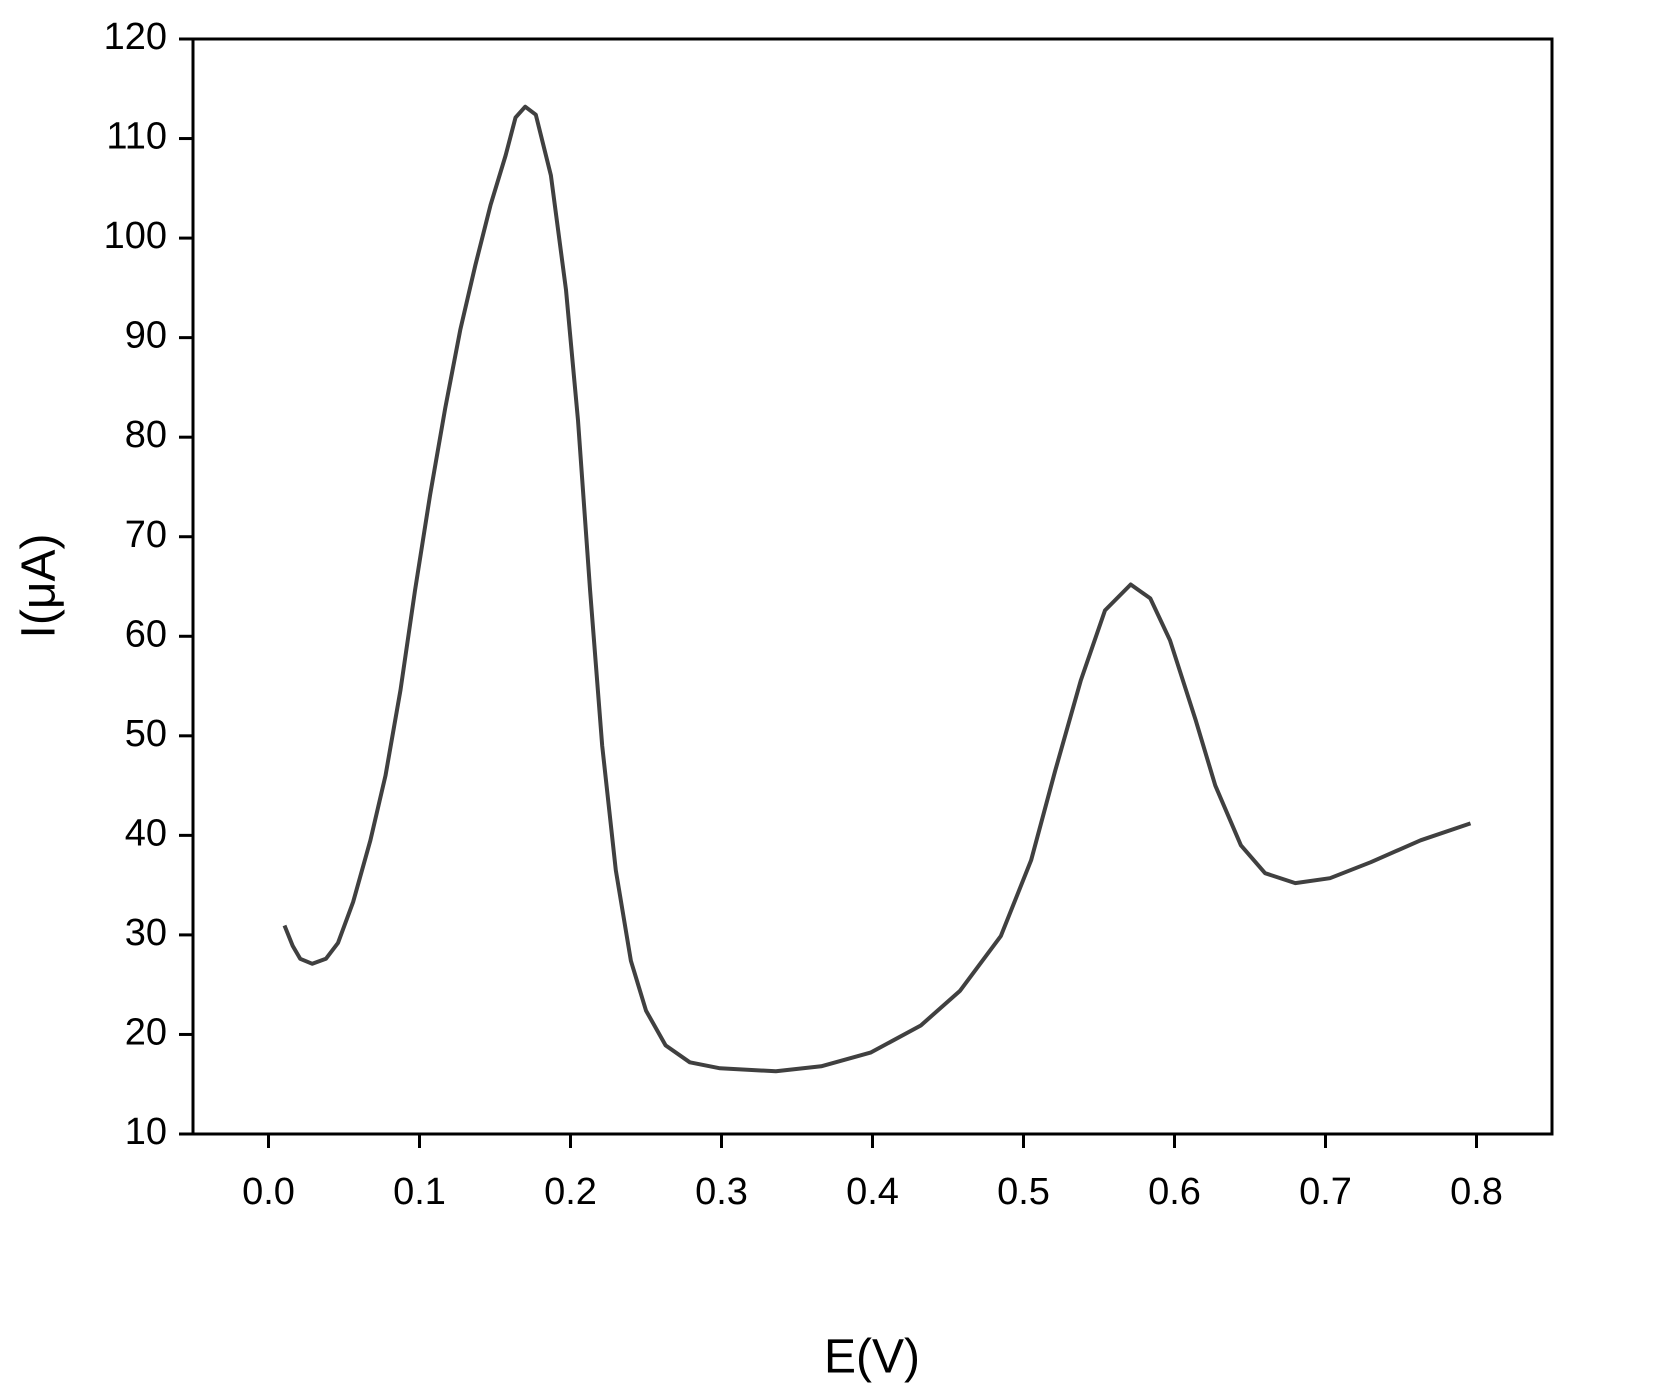 The width and height of the screenshot is (1656, 1399). I want to click on y-tick-label: 40, so click(146, 833).